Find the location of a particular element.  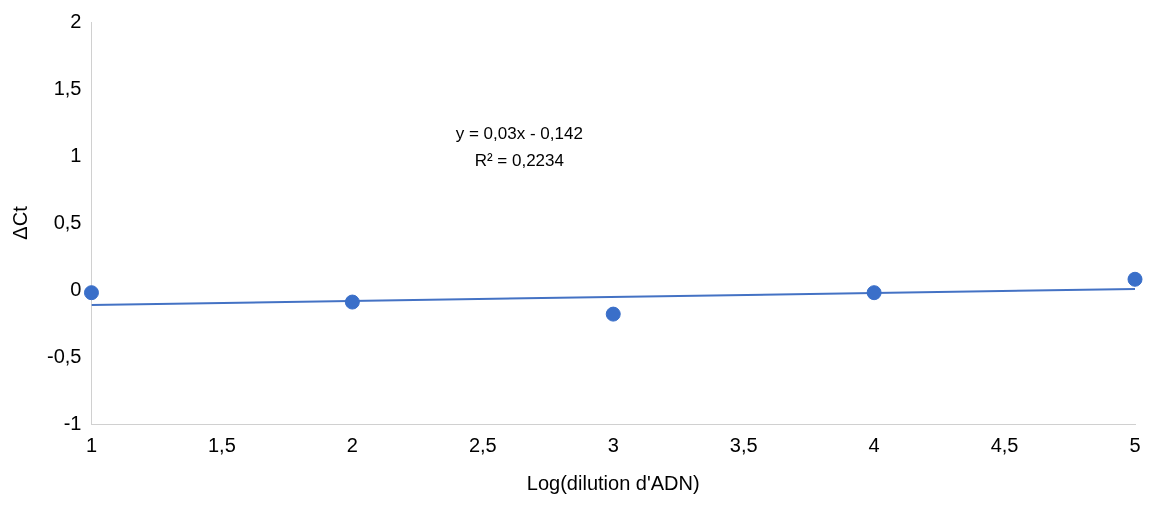

annotation: R² = 0,2234 is located at coordinates (519, 160).